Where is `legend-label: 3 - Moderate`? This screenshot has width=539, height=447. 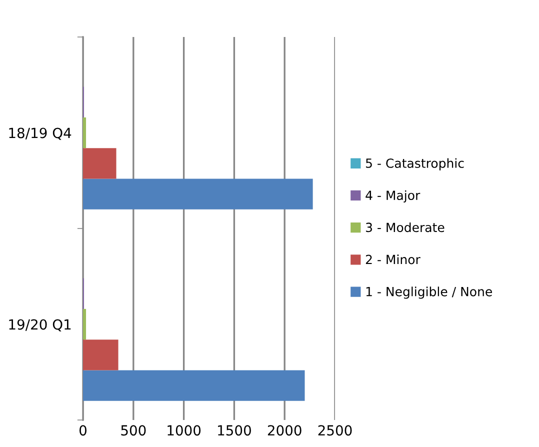 legend-label: 3 - Moderate is located at coordinates (405, 227).